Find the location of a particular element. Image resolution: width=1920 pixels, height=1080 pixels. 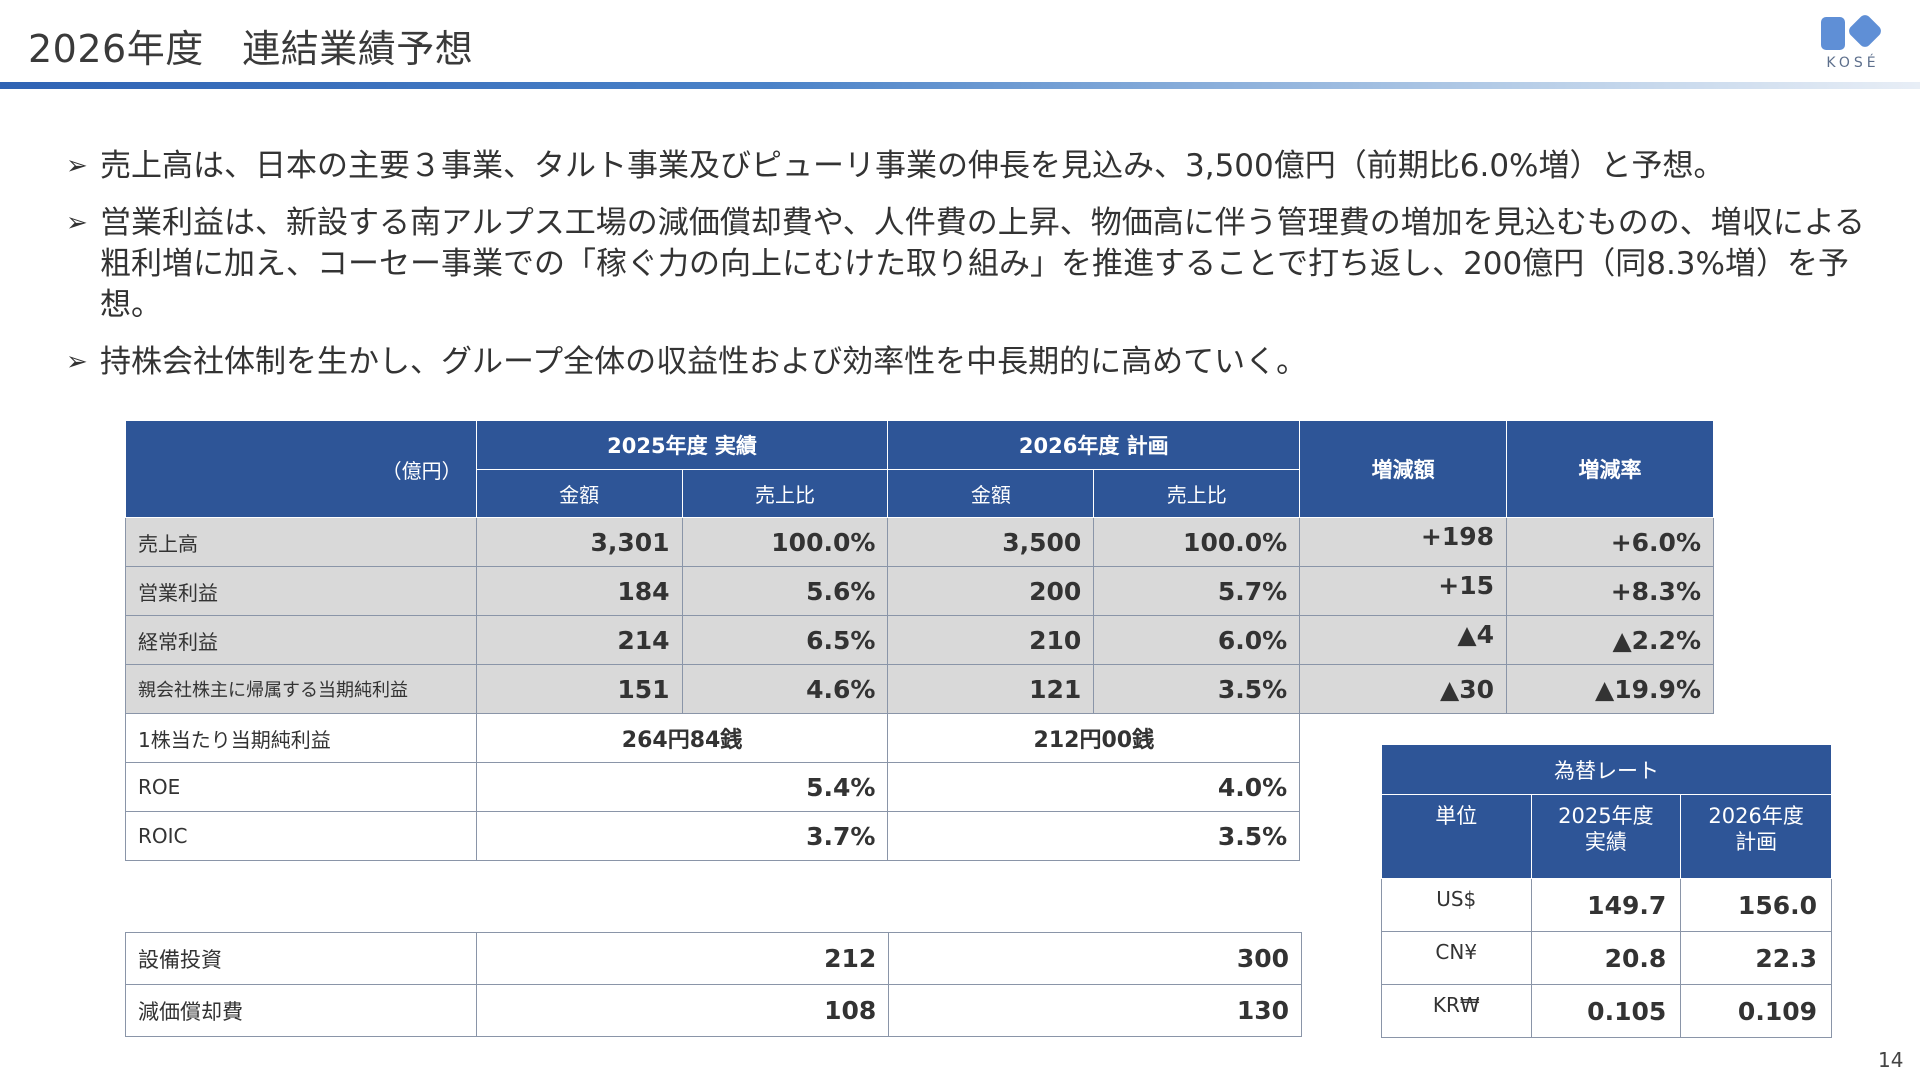

cell: 108 is located at coordinates (682, 1010).